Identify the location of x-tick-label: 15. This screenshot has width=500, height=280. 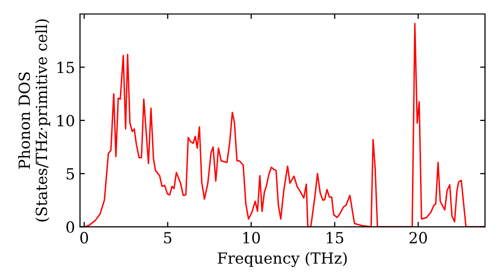
(335, 238).